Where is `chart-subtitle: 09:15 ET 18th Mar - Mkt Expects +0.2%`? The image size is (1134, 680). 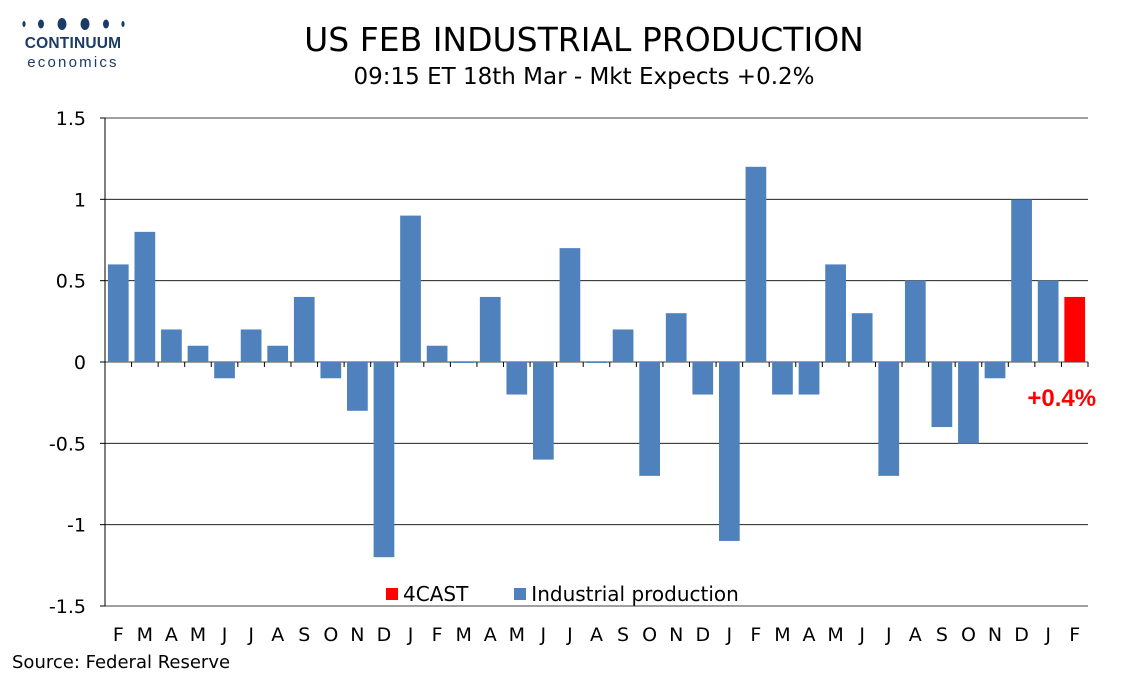
chart-subtitle: 09:15 ET 18th Mar - Mkt Expects +0.2% is located at coordinates (584, 77).